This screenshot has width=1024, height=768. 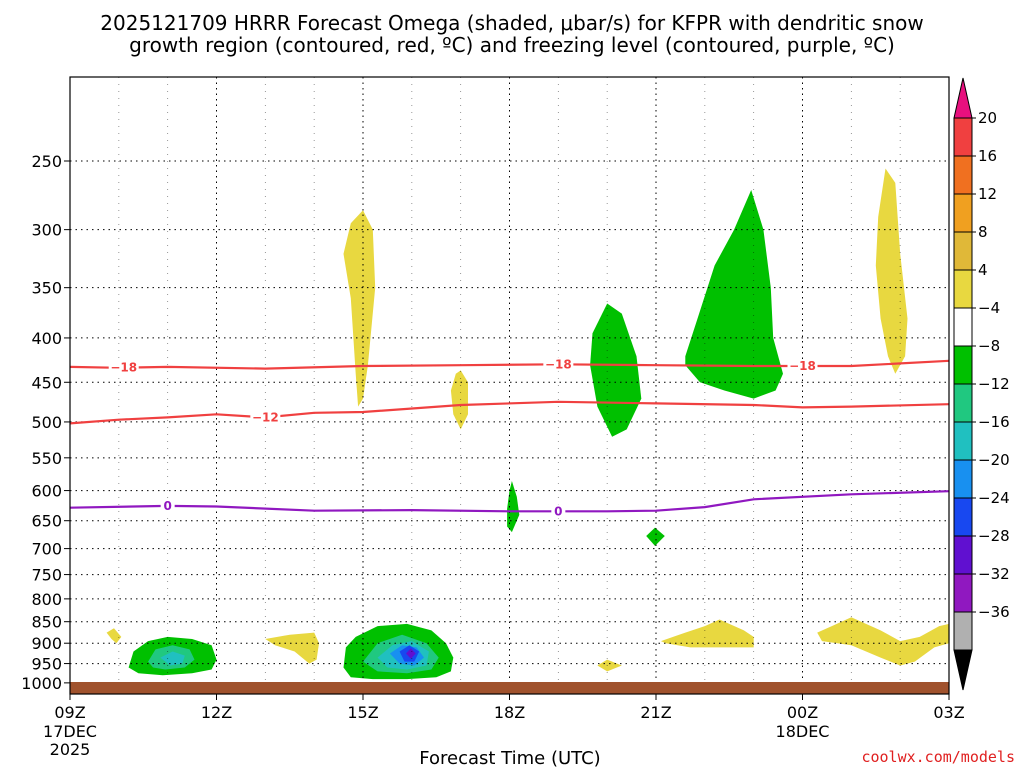 What do you see at coordinates (509, 688) in the screenshot?
I see `ground-surface-bar` at bounding box center [509, 688].